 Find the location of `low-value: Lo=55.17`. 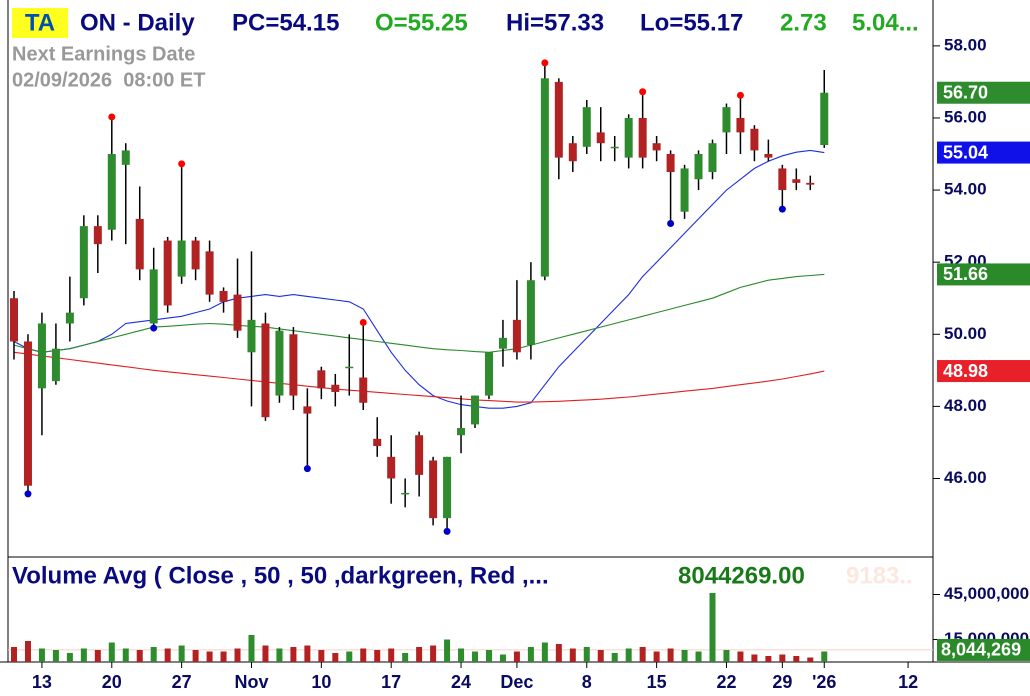

low-value: Lo=55.17 is located at coordinates (691, 22).